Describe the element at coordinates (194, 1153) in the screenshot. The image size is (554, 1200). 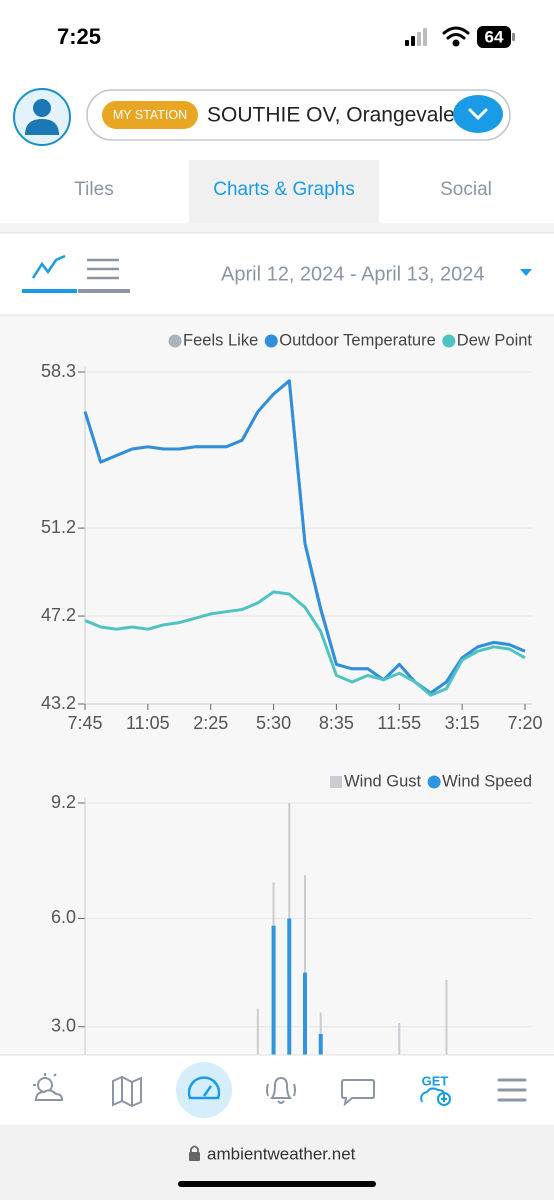
I see `lock-icon` at that location.